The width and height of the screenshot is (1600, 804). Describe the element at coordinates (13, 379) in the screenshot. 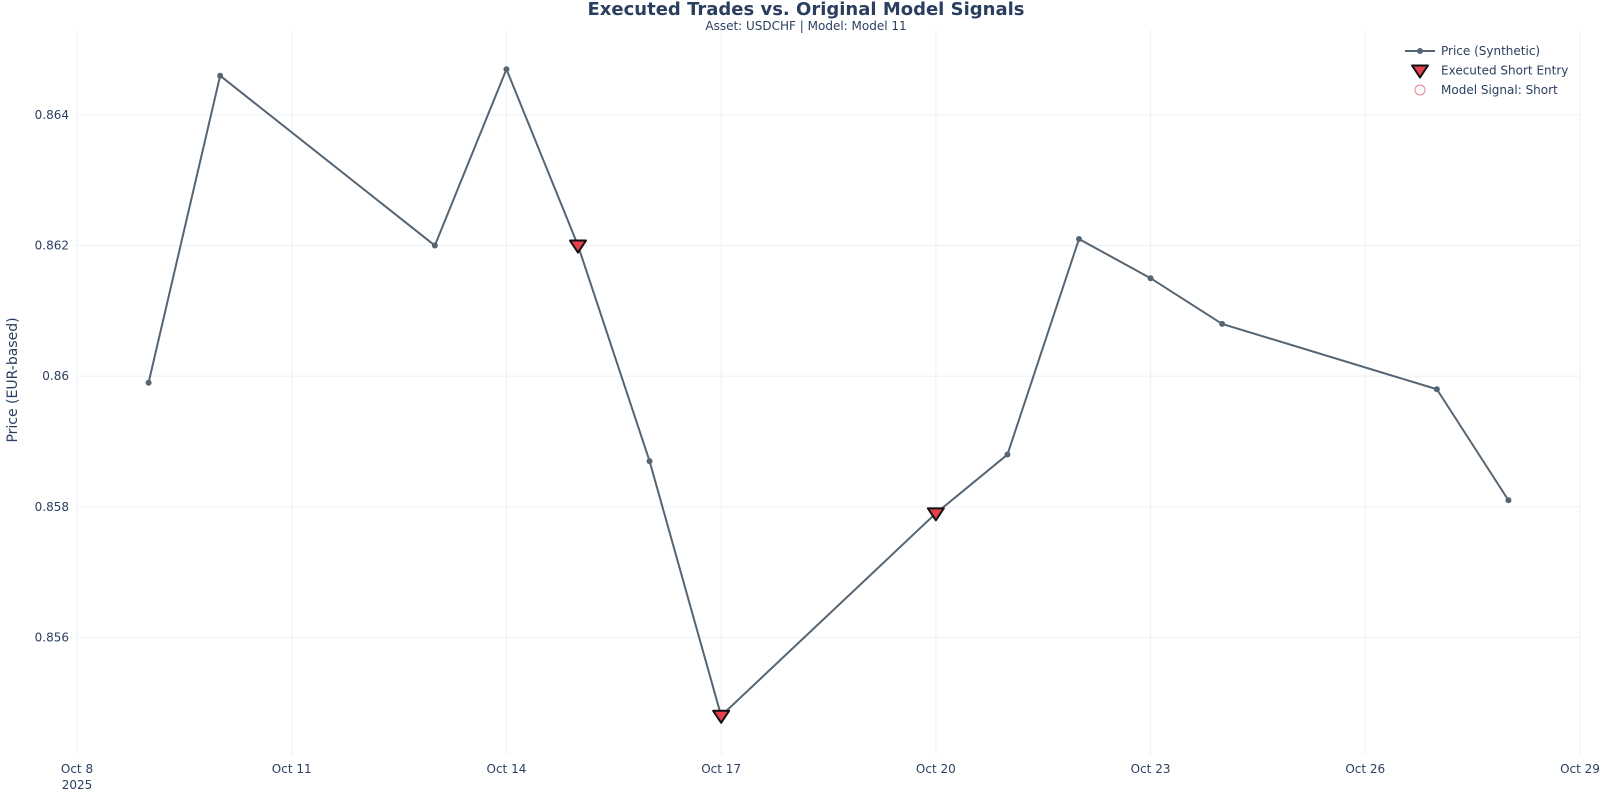

I see `y-axis-title: Price (EUR-based)` at that location.